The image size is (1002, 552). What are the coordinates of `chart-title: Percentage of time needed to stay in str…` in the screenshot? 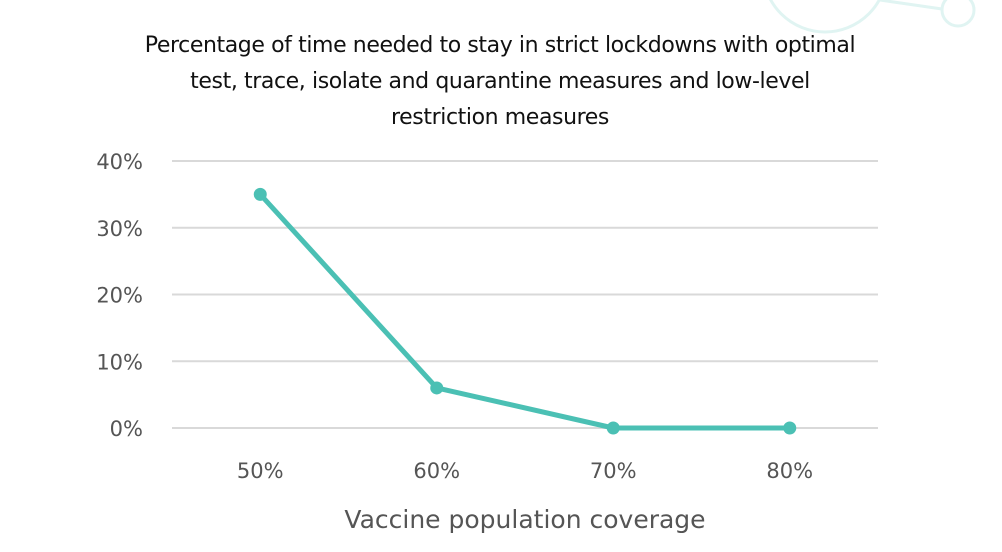 It's located at (500, 81).